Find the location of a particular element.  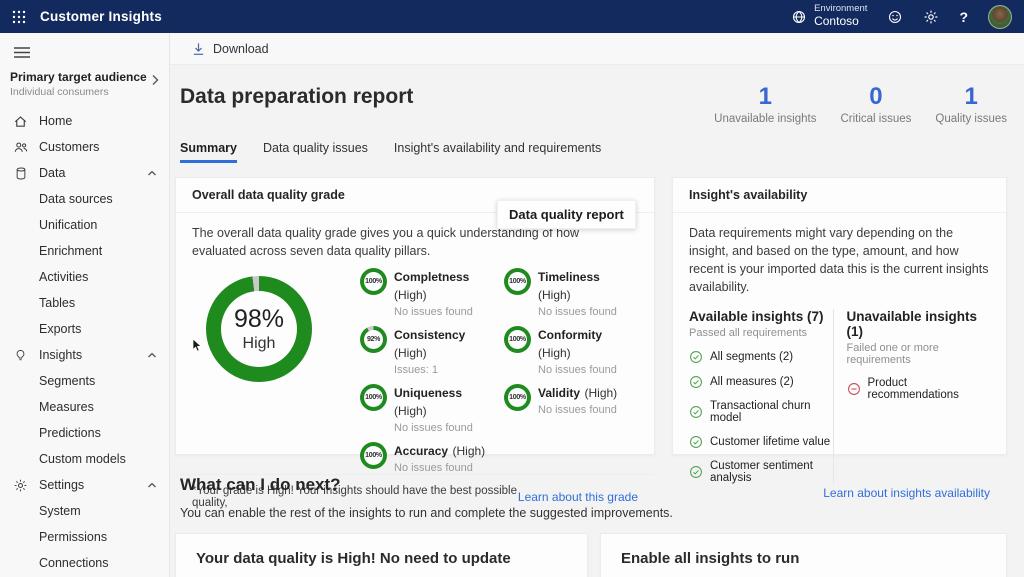

sidebar-item-data-sources: Data sources is located at coordinates (84, 199).